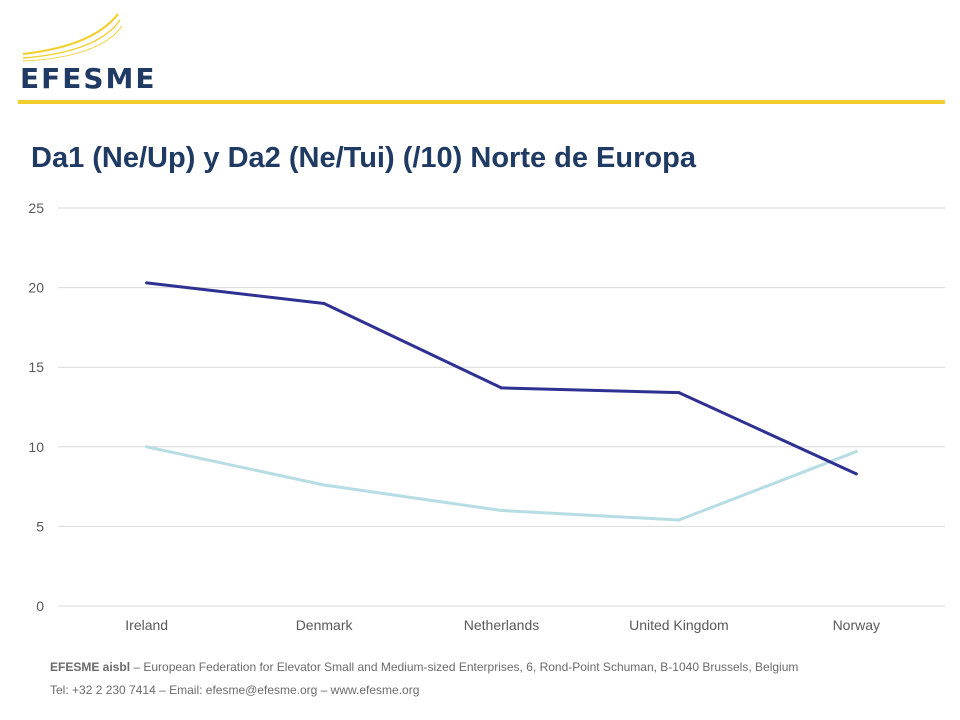  What do you see at coordinates (88, 78) in the screenshot?
I see `logo-text: EFESME` at bounding box center [88, 78].